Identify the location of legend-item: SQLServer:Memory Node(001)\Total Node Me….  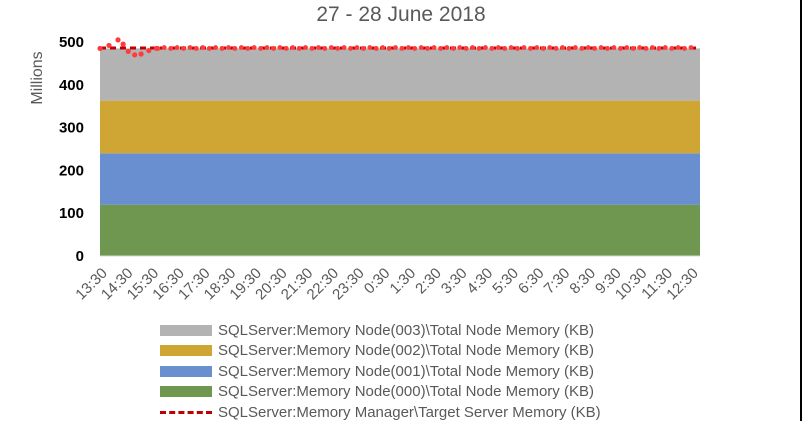
(440, 371).